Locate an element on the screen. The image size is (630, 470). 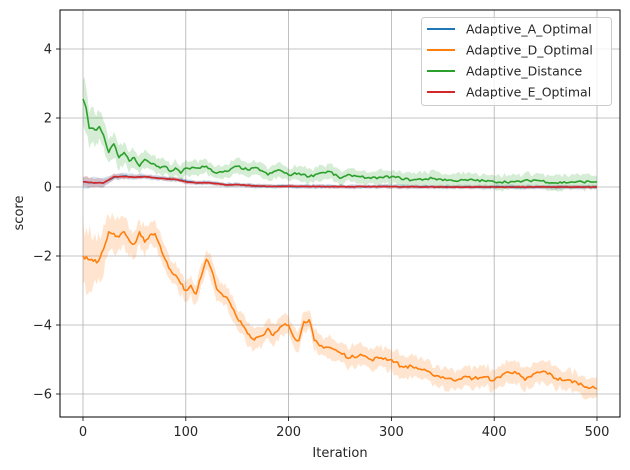
series-line is located at coordinates (340, 182).